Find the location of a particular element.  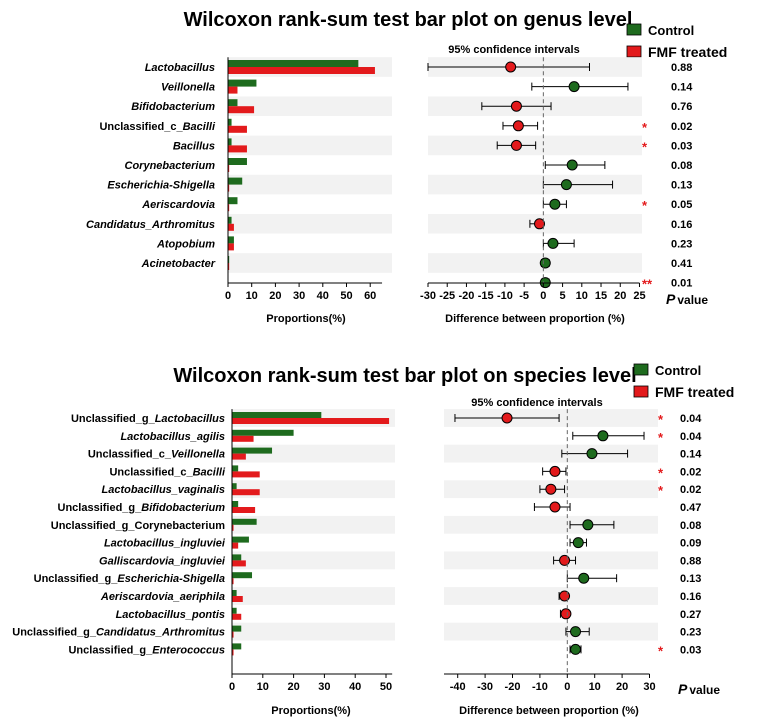

row-label-part: Candidatus_Arthromitus is located at coordinates (160, 633).